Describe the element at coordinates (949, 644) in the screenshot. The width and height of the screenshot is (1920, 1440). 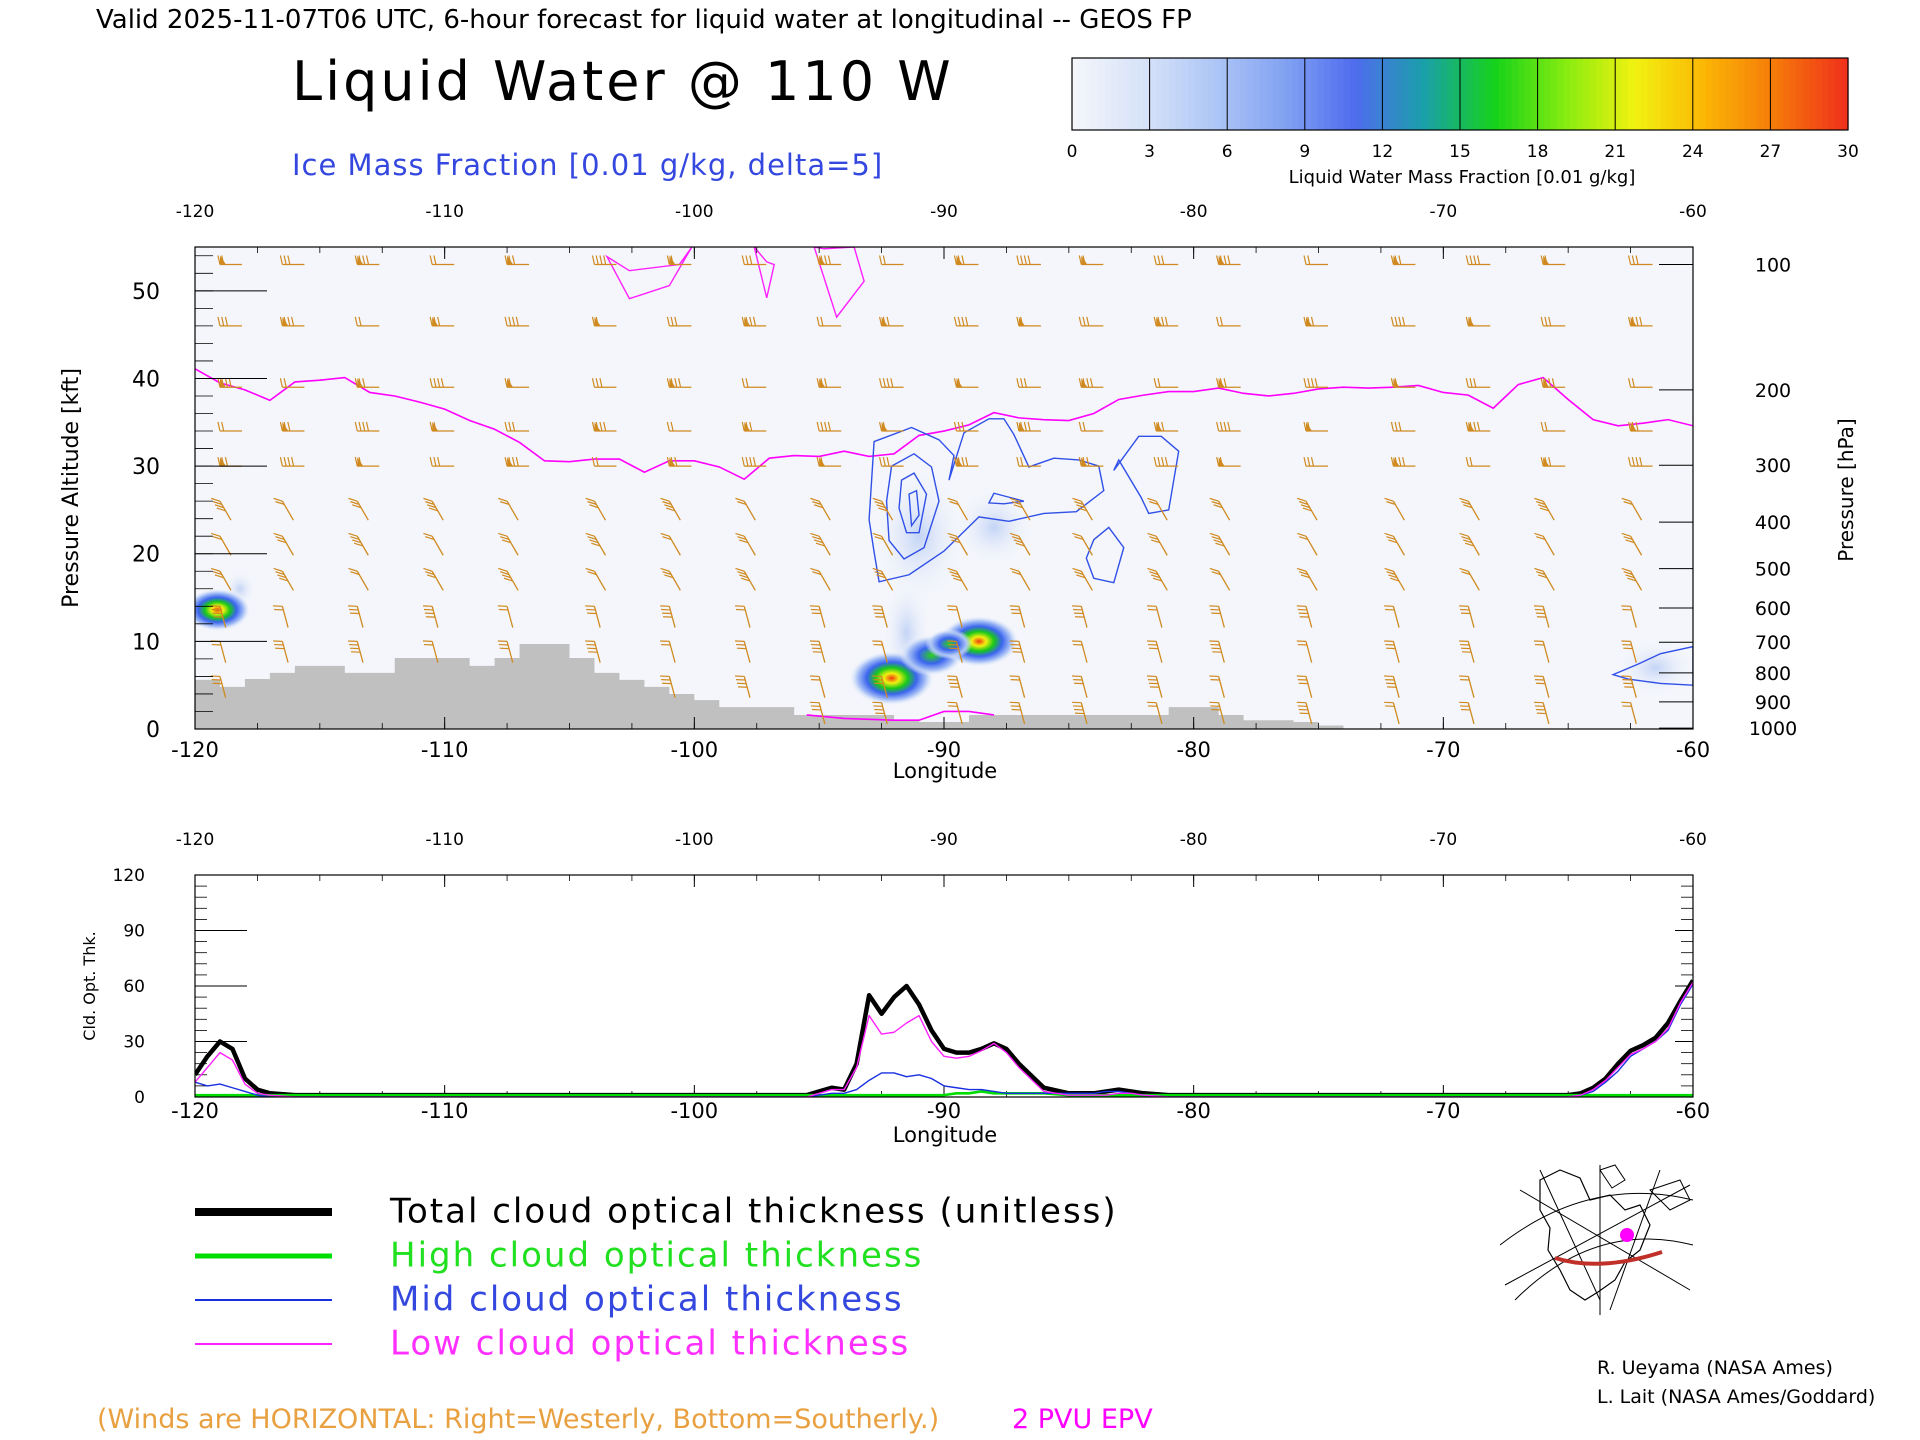
I see `liquid-water-blob` at that location.